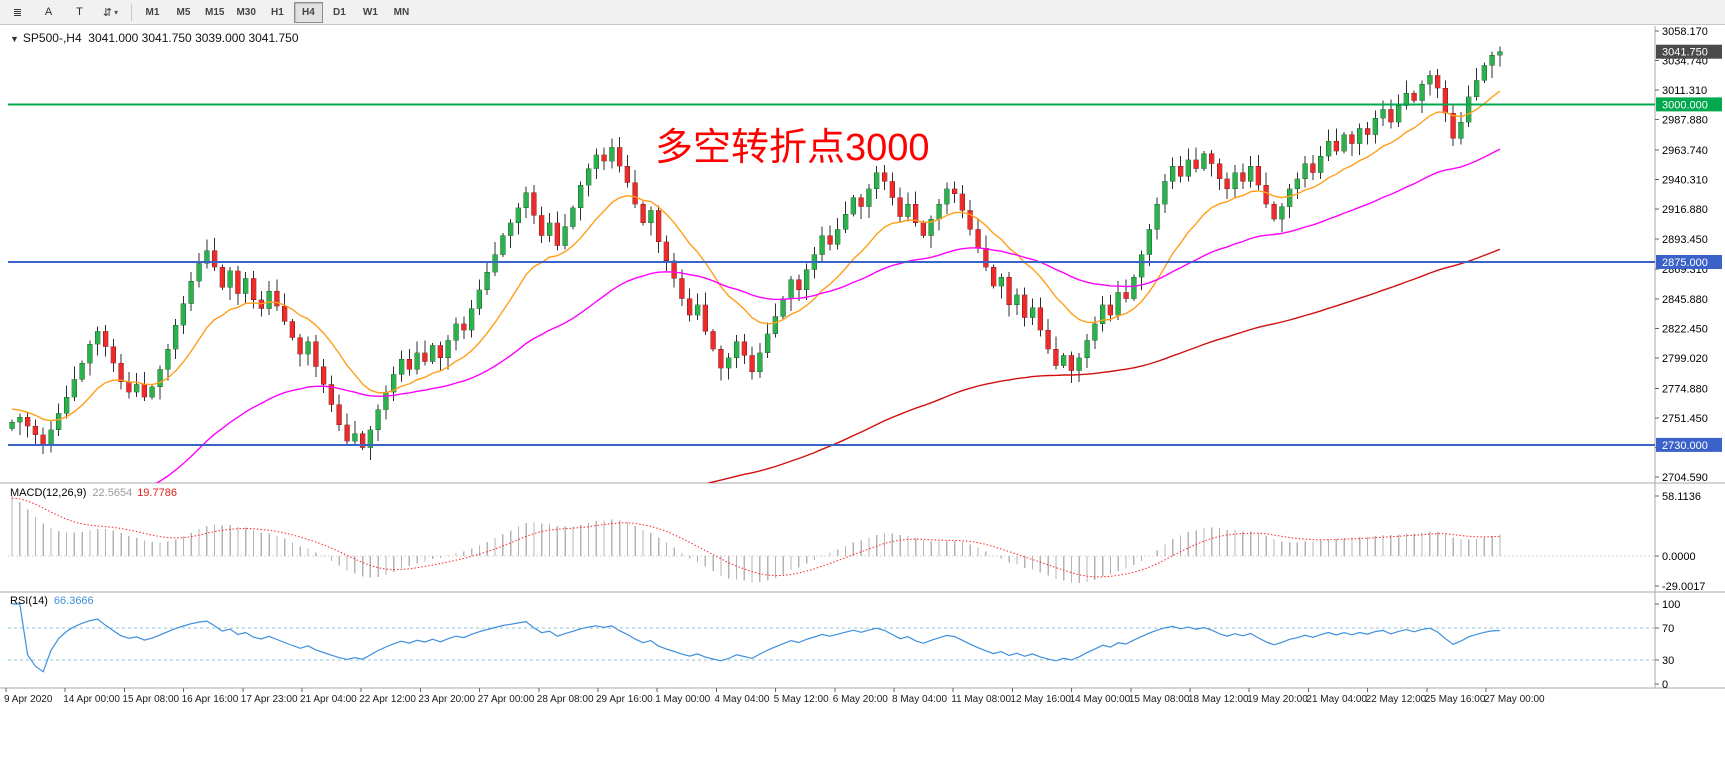 The height and width of the screenshot is (783, 1725). I want to click on macd-signal-line, so click(755, 537).